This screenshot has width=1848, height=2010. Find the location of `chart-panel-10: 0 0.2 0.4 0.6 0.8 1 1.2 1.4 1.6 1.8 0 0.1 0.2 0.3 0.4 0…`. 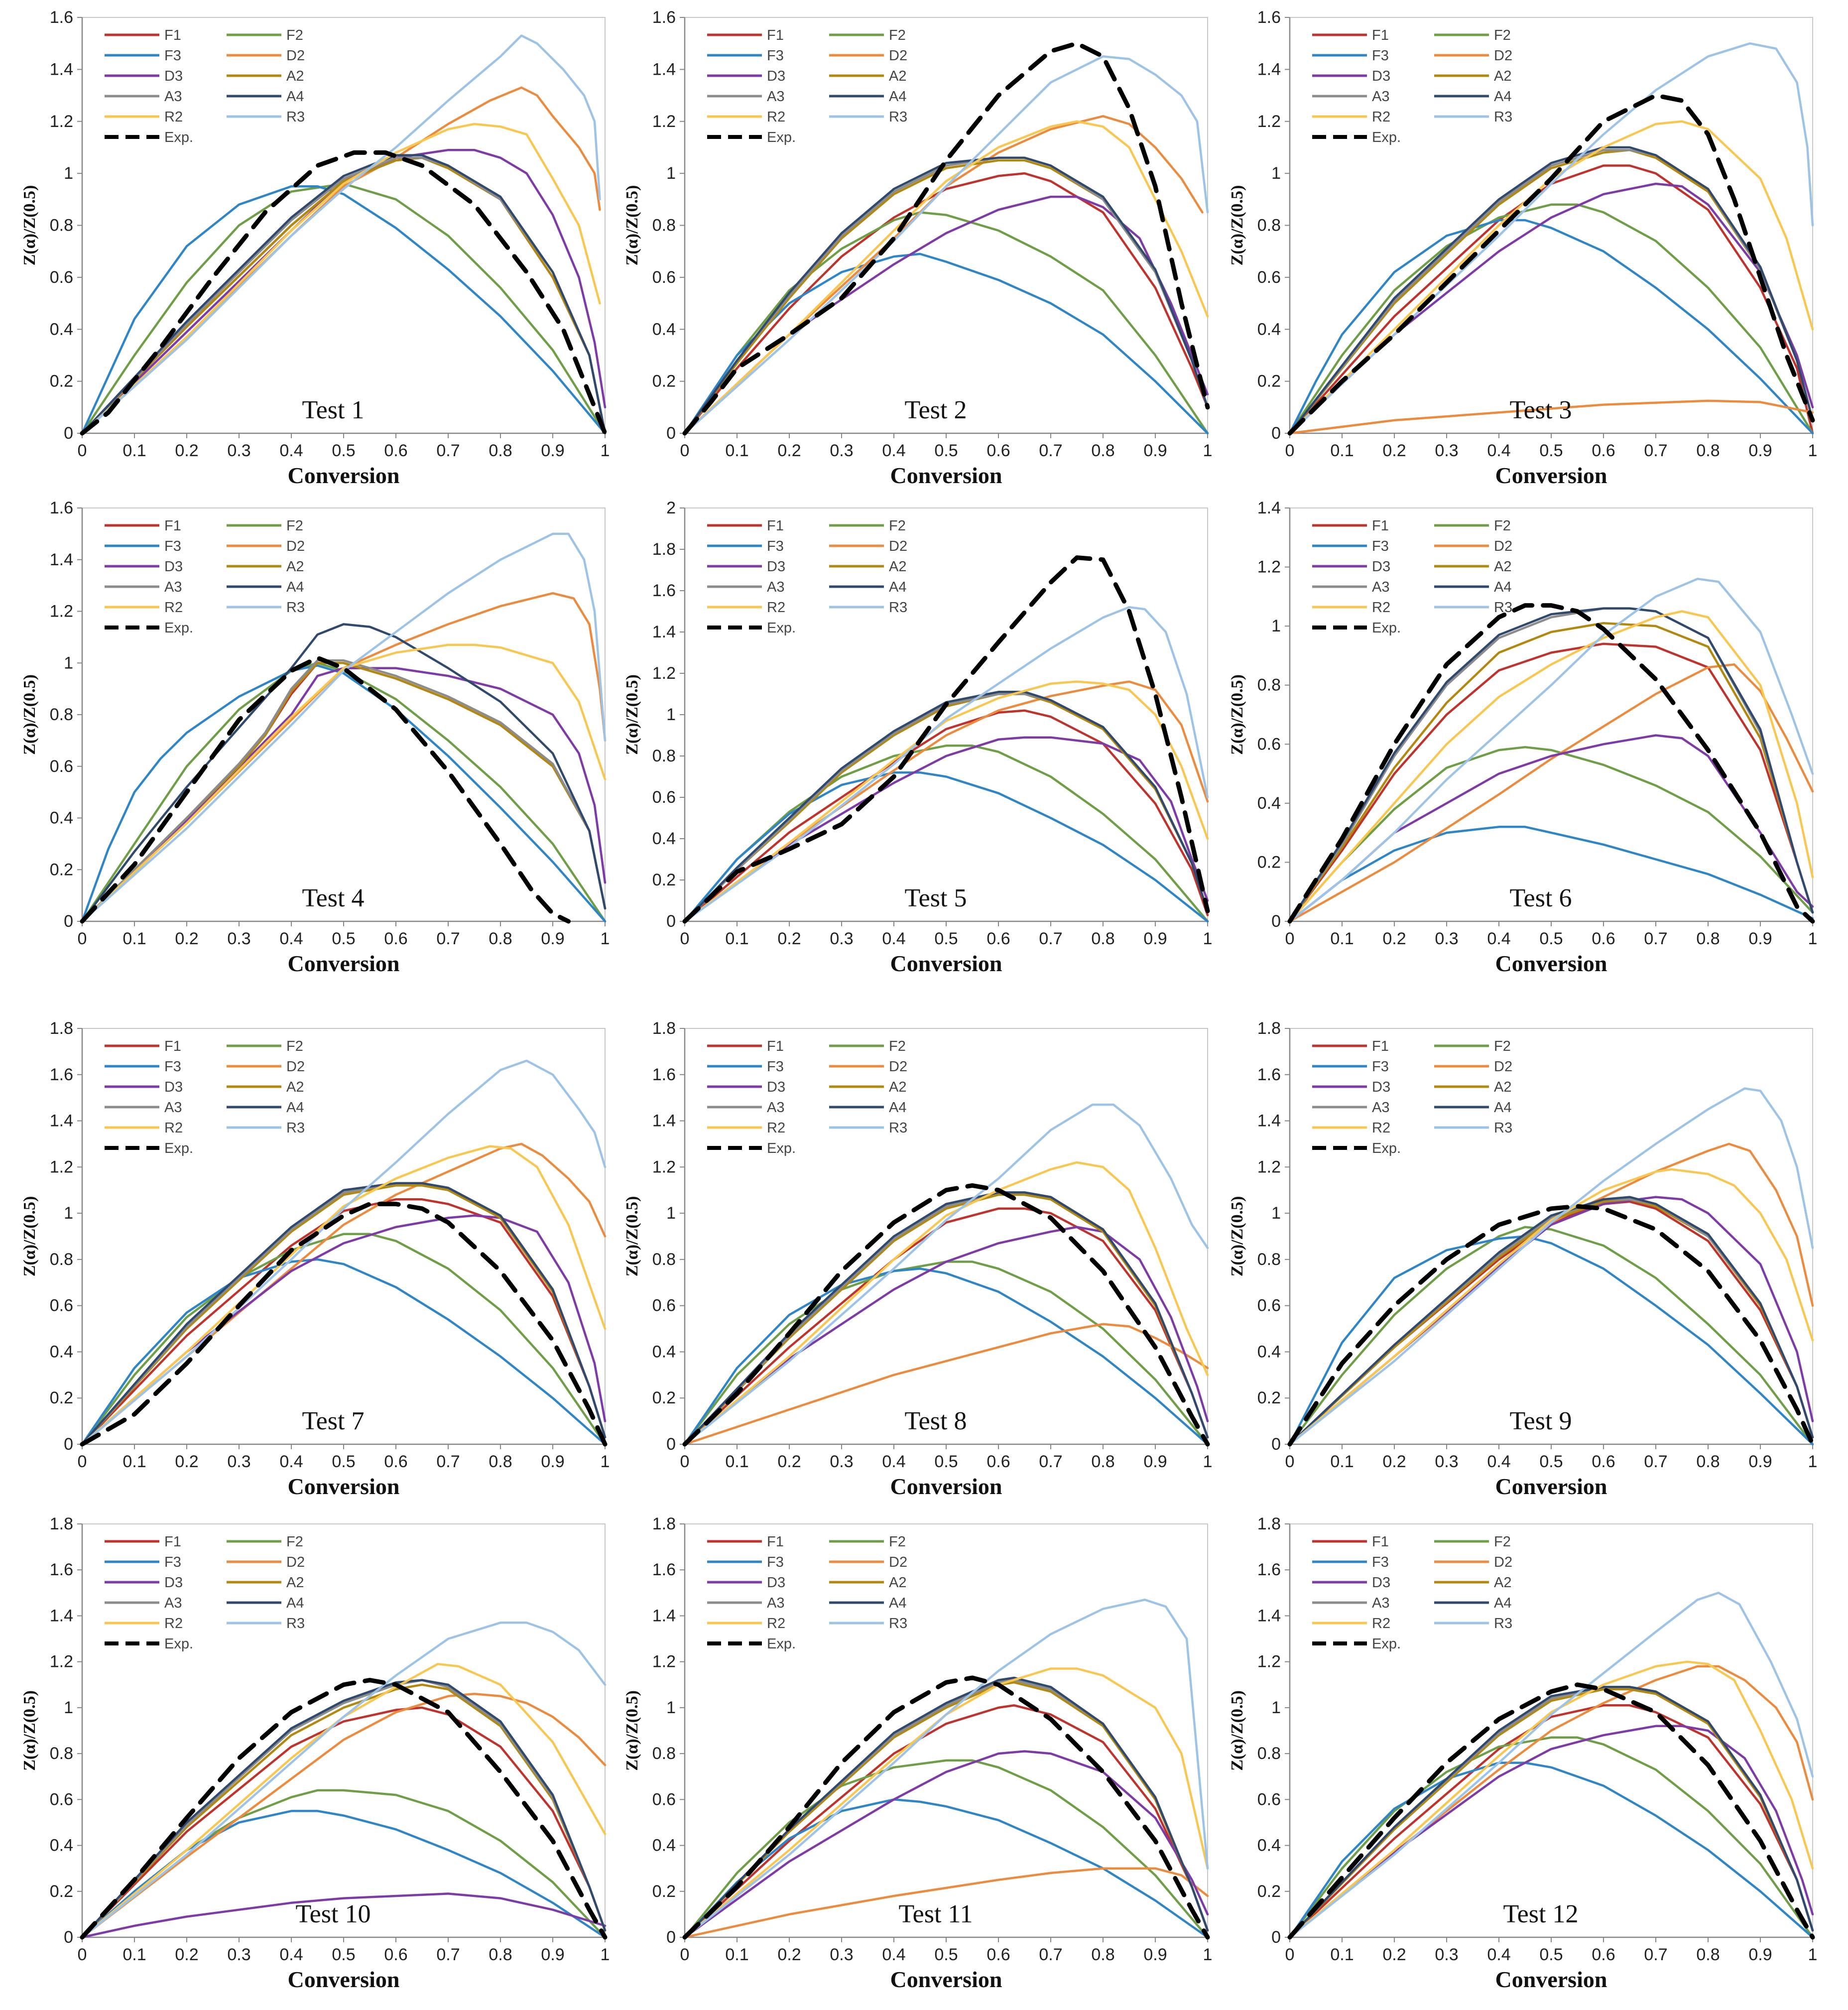

chart-panel-10: 0 0.2 0.4 0.6 0.8 1 1.2 1.4 1.6 1.8 0 0.1 0.2 0.3 0.4 0… is located at coordinates (315, 1753).